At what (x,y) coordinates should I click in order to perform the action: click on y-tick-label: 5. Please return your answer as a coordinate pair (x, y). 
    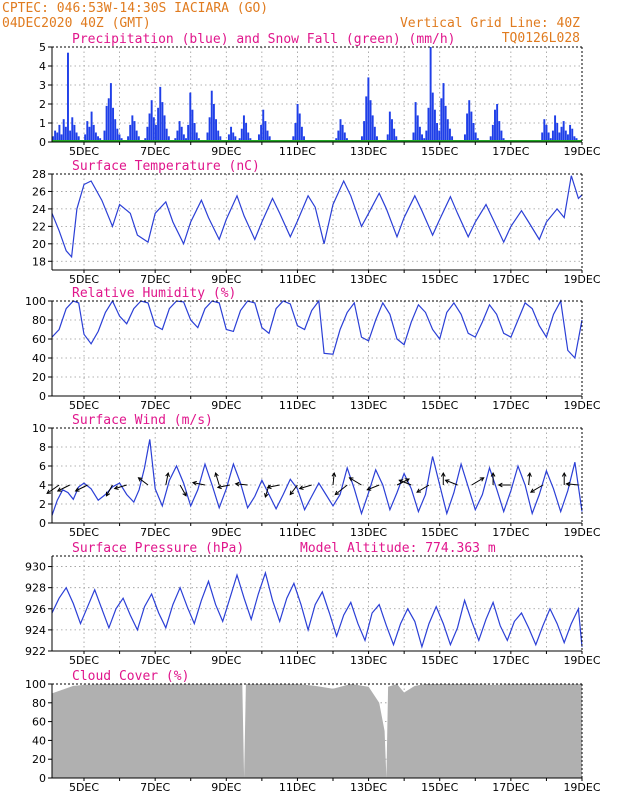
    Looking at the image, I should click on (42, 47).